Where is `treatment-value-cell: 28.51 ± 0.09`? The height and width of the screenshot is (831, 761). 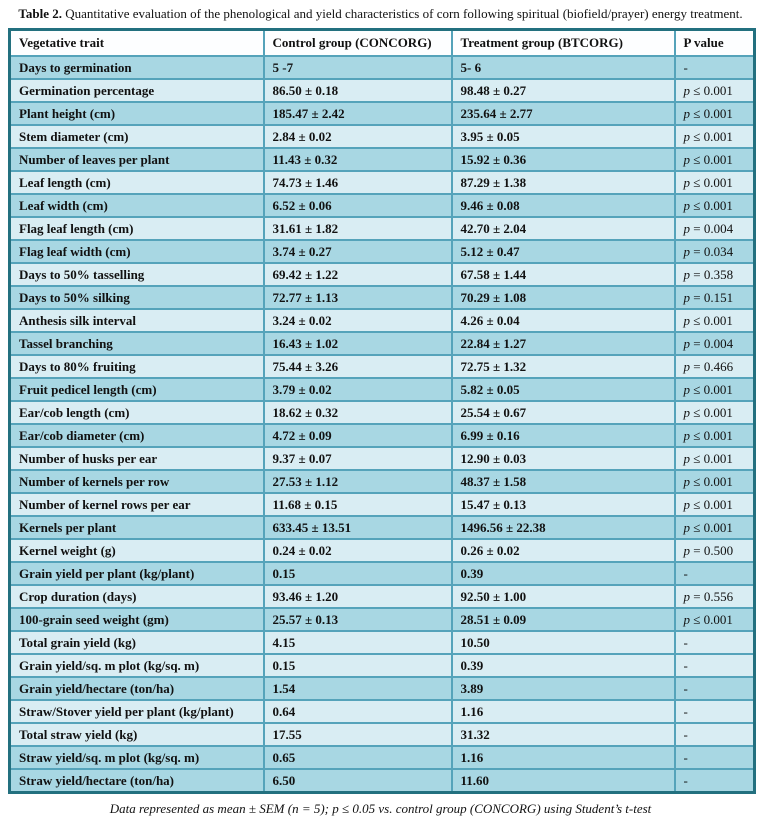
treatment-value-cell: 28.51 ± 0.09 is located at coordinates (563, 619).